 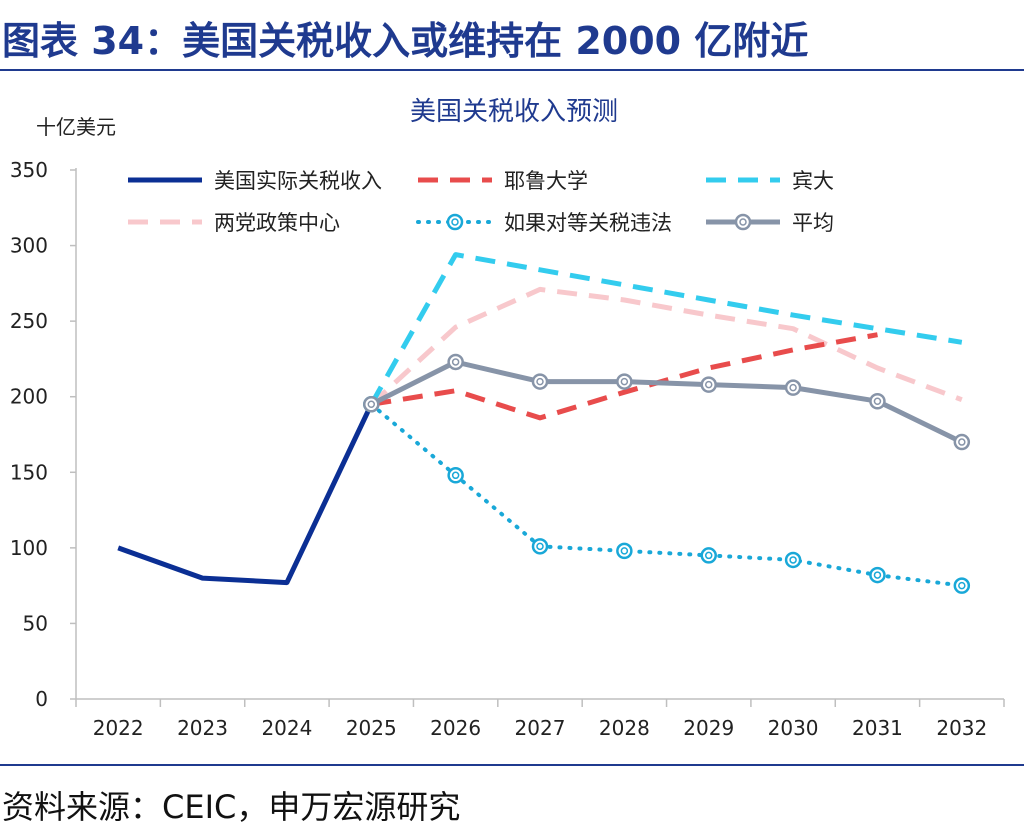 What do you see at coordinates (29, 170) in the screenshot?
I see `y-tick-label: 350` at bounding box center [29, 170].